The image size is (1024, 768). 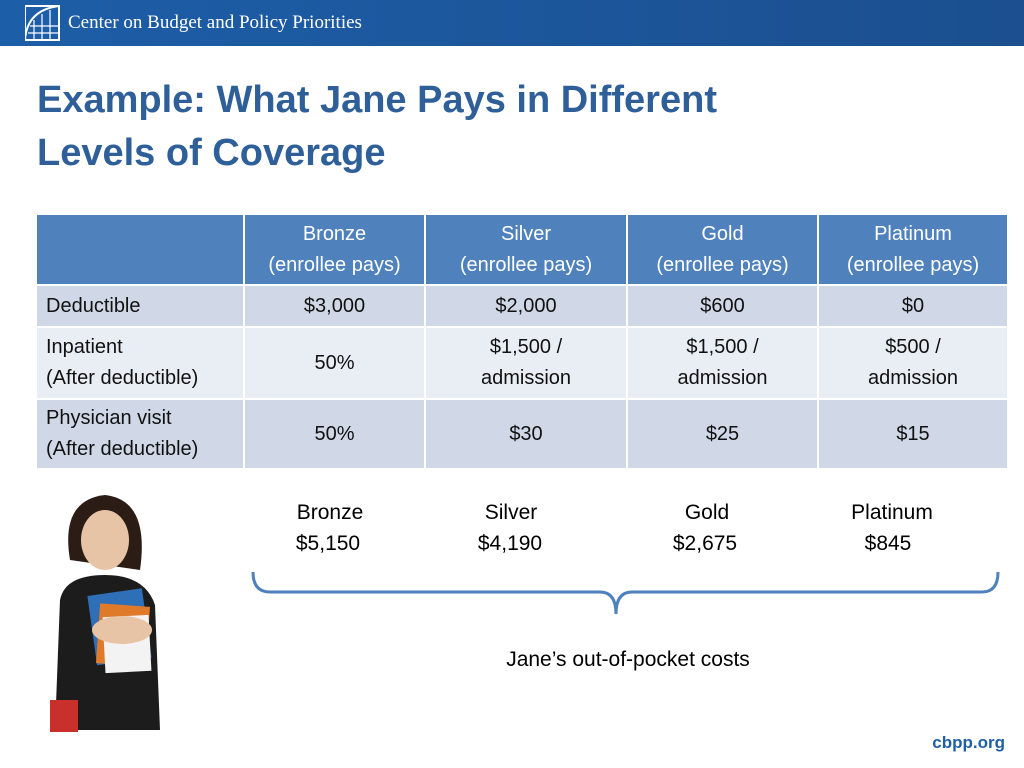 I want to click on cell: $25, so click(x=722, y=434).